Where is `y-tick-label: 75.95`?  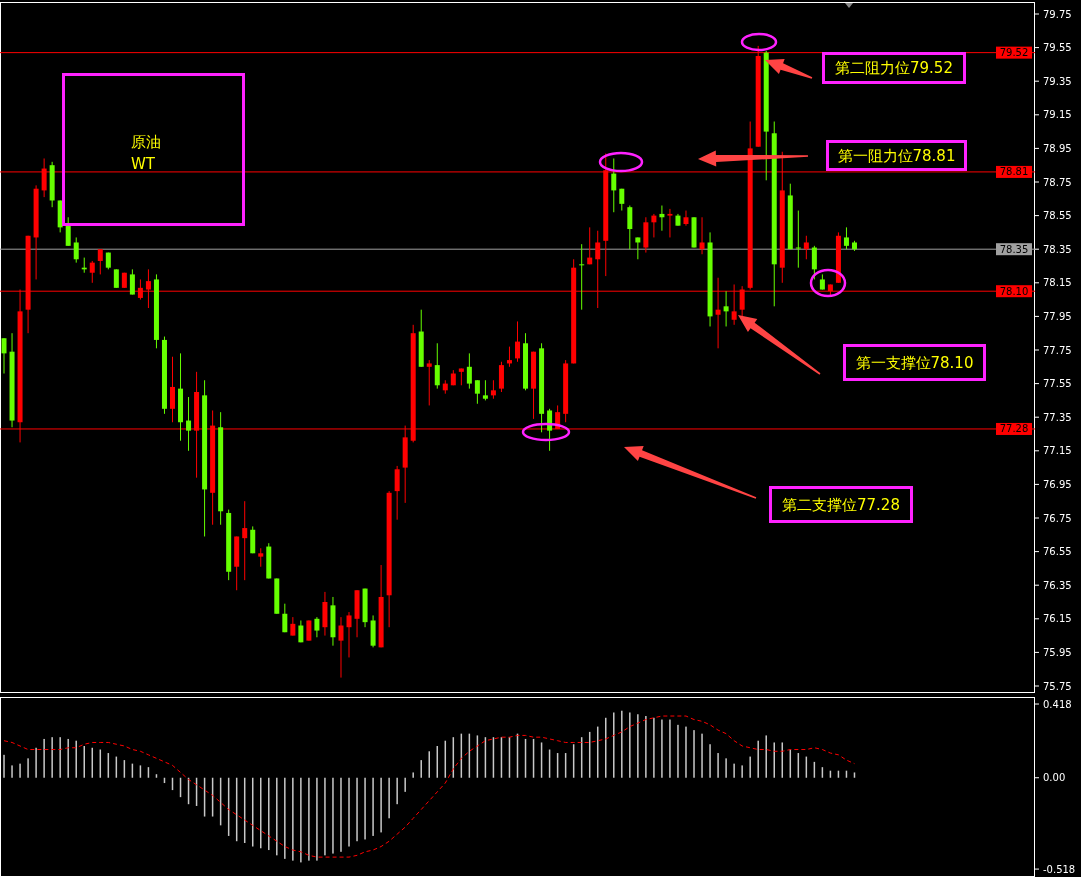 y-tick-label: 75.95 is located at coordinates (1057, 652).